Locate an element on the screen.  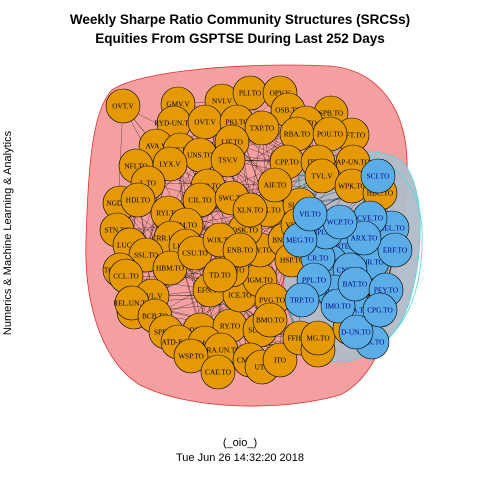
equity-node: TSV.V is located at coordinates (228, 160).